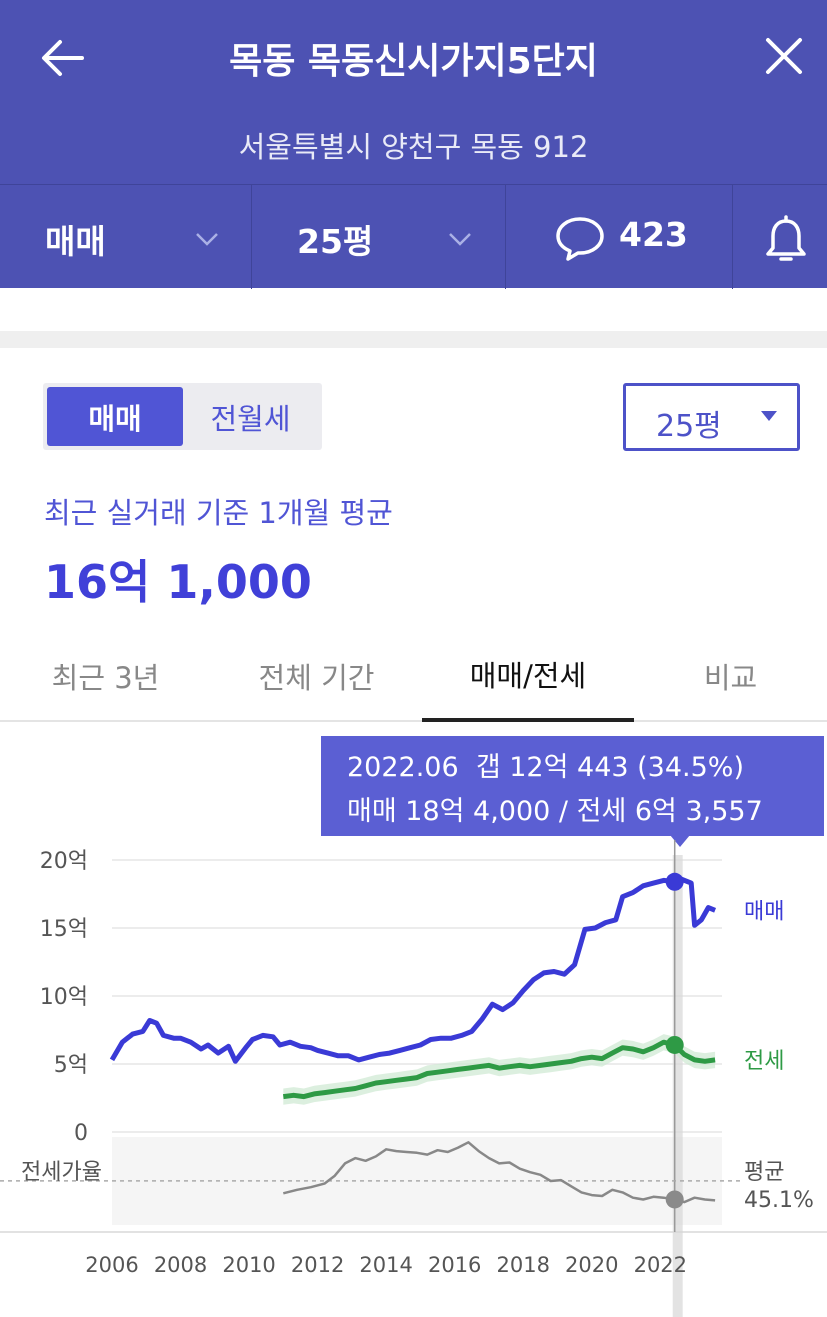 This screenshot has height=1317, width=827. What do you see at coordinates (75, 241) in the screenshot?
I see `trade-type-label: 매매` at bounding box center [75, 241].